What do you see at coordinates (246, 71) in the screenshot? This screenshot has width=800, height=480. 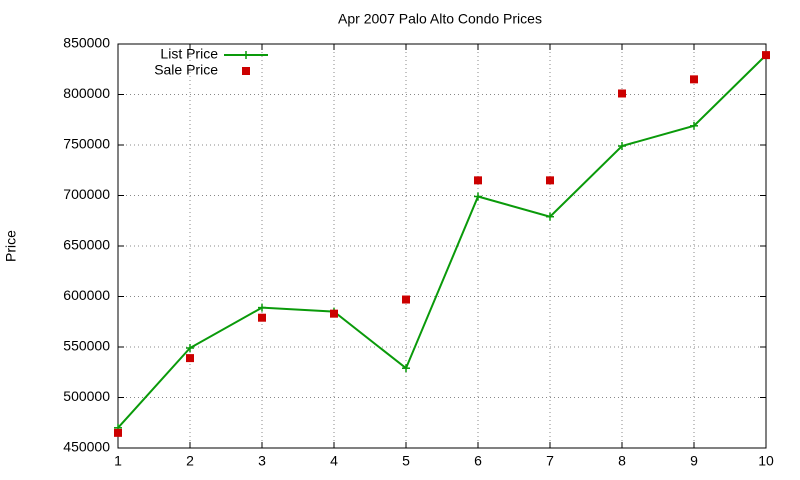 I see `legend-square` at bounding box center [246, 71].